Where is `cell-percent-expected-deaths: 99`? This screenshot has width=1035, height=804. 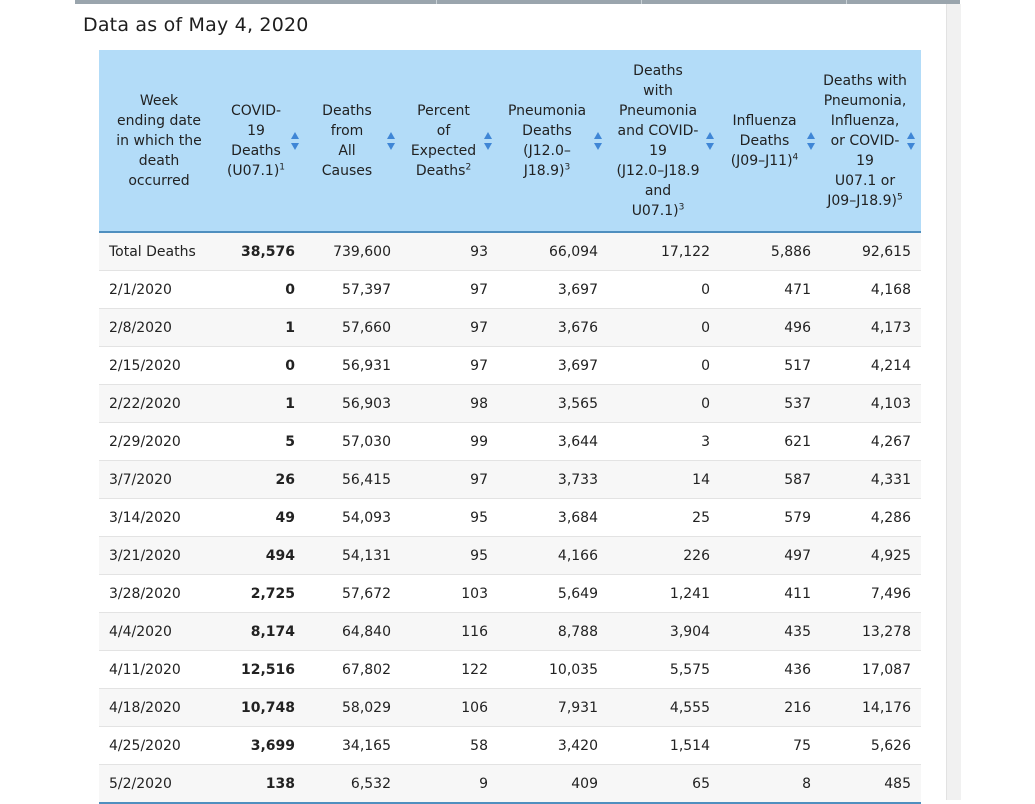 cell-percent-expected-deaths: 99 is located at coordinates (449, 441).